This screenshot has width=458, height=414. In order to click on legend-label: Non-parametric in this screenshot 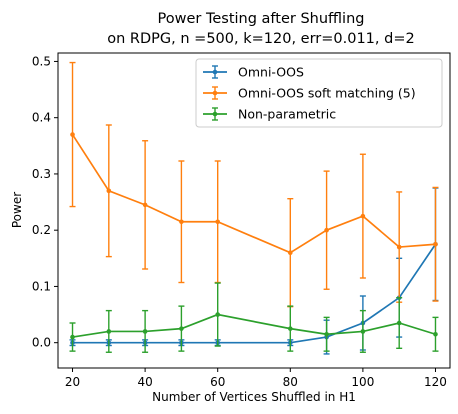, I will do `click(287, 114)`.